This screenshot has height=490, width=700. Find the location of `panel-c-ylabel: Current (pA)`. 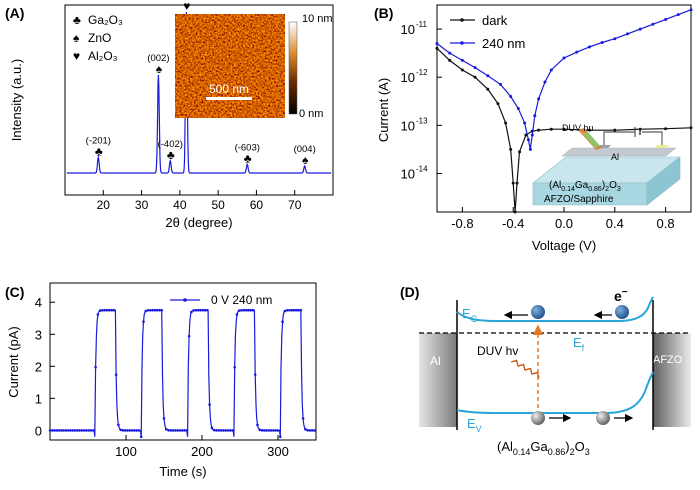

panel-c-ylabel: Current (pA) is located at coordinates (13, 362).